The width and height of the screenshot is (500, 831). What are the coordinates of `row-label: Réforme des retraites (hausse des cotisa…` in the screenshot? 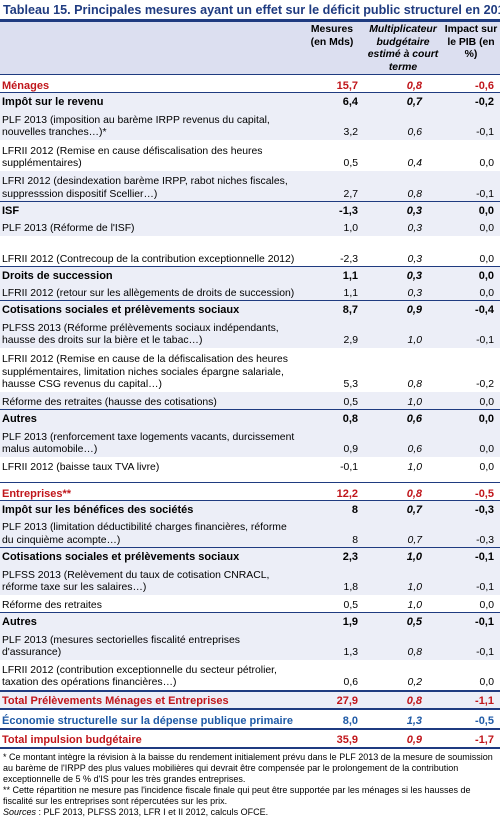 It's located at (109, 402).